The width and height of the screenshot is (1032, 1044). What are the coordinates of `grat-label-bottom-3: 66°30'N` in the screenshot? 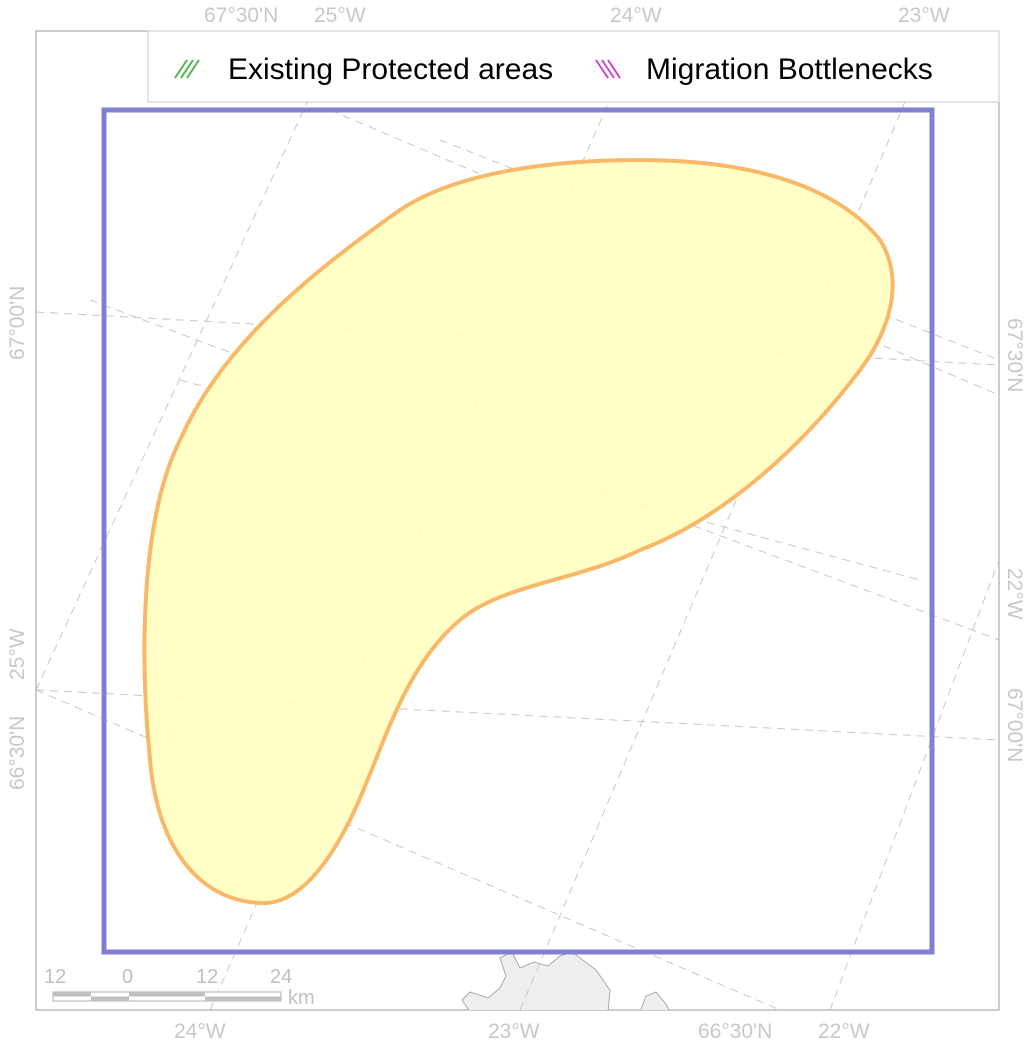 It's located at (735, 1031).